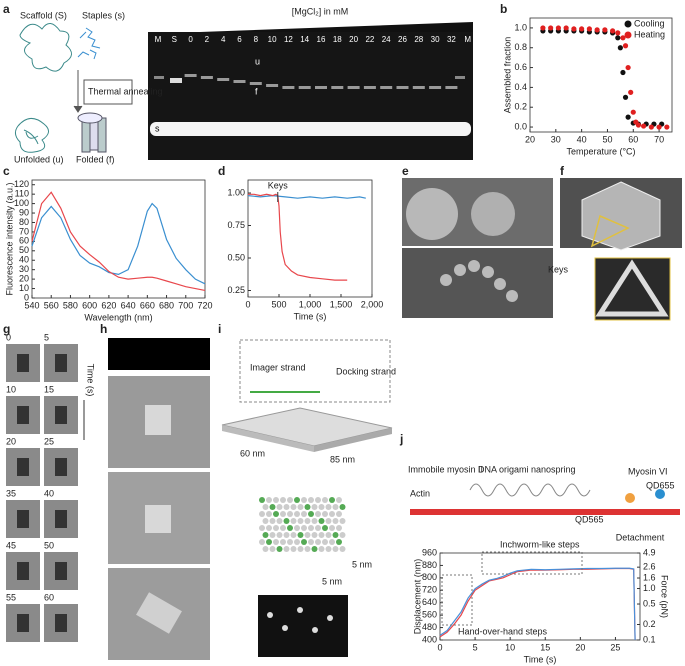 The image size is (685, 666). I want to click on x-tick-label: 660, so click(147, 305).